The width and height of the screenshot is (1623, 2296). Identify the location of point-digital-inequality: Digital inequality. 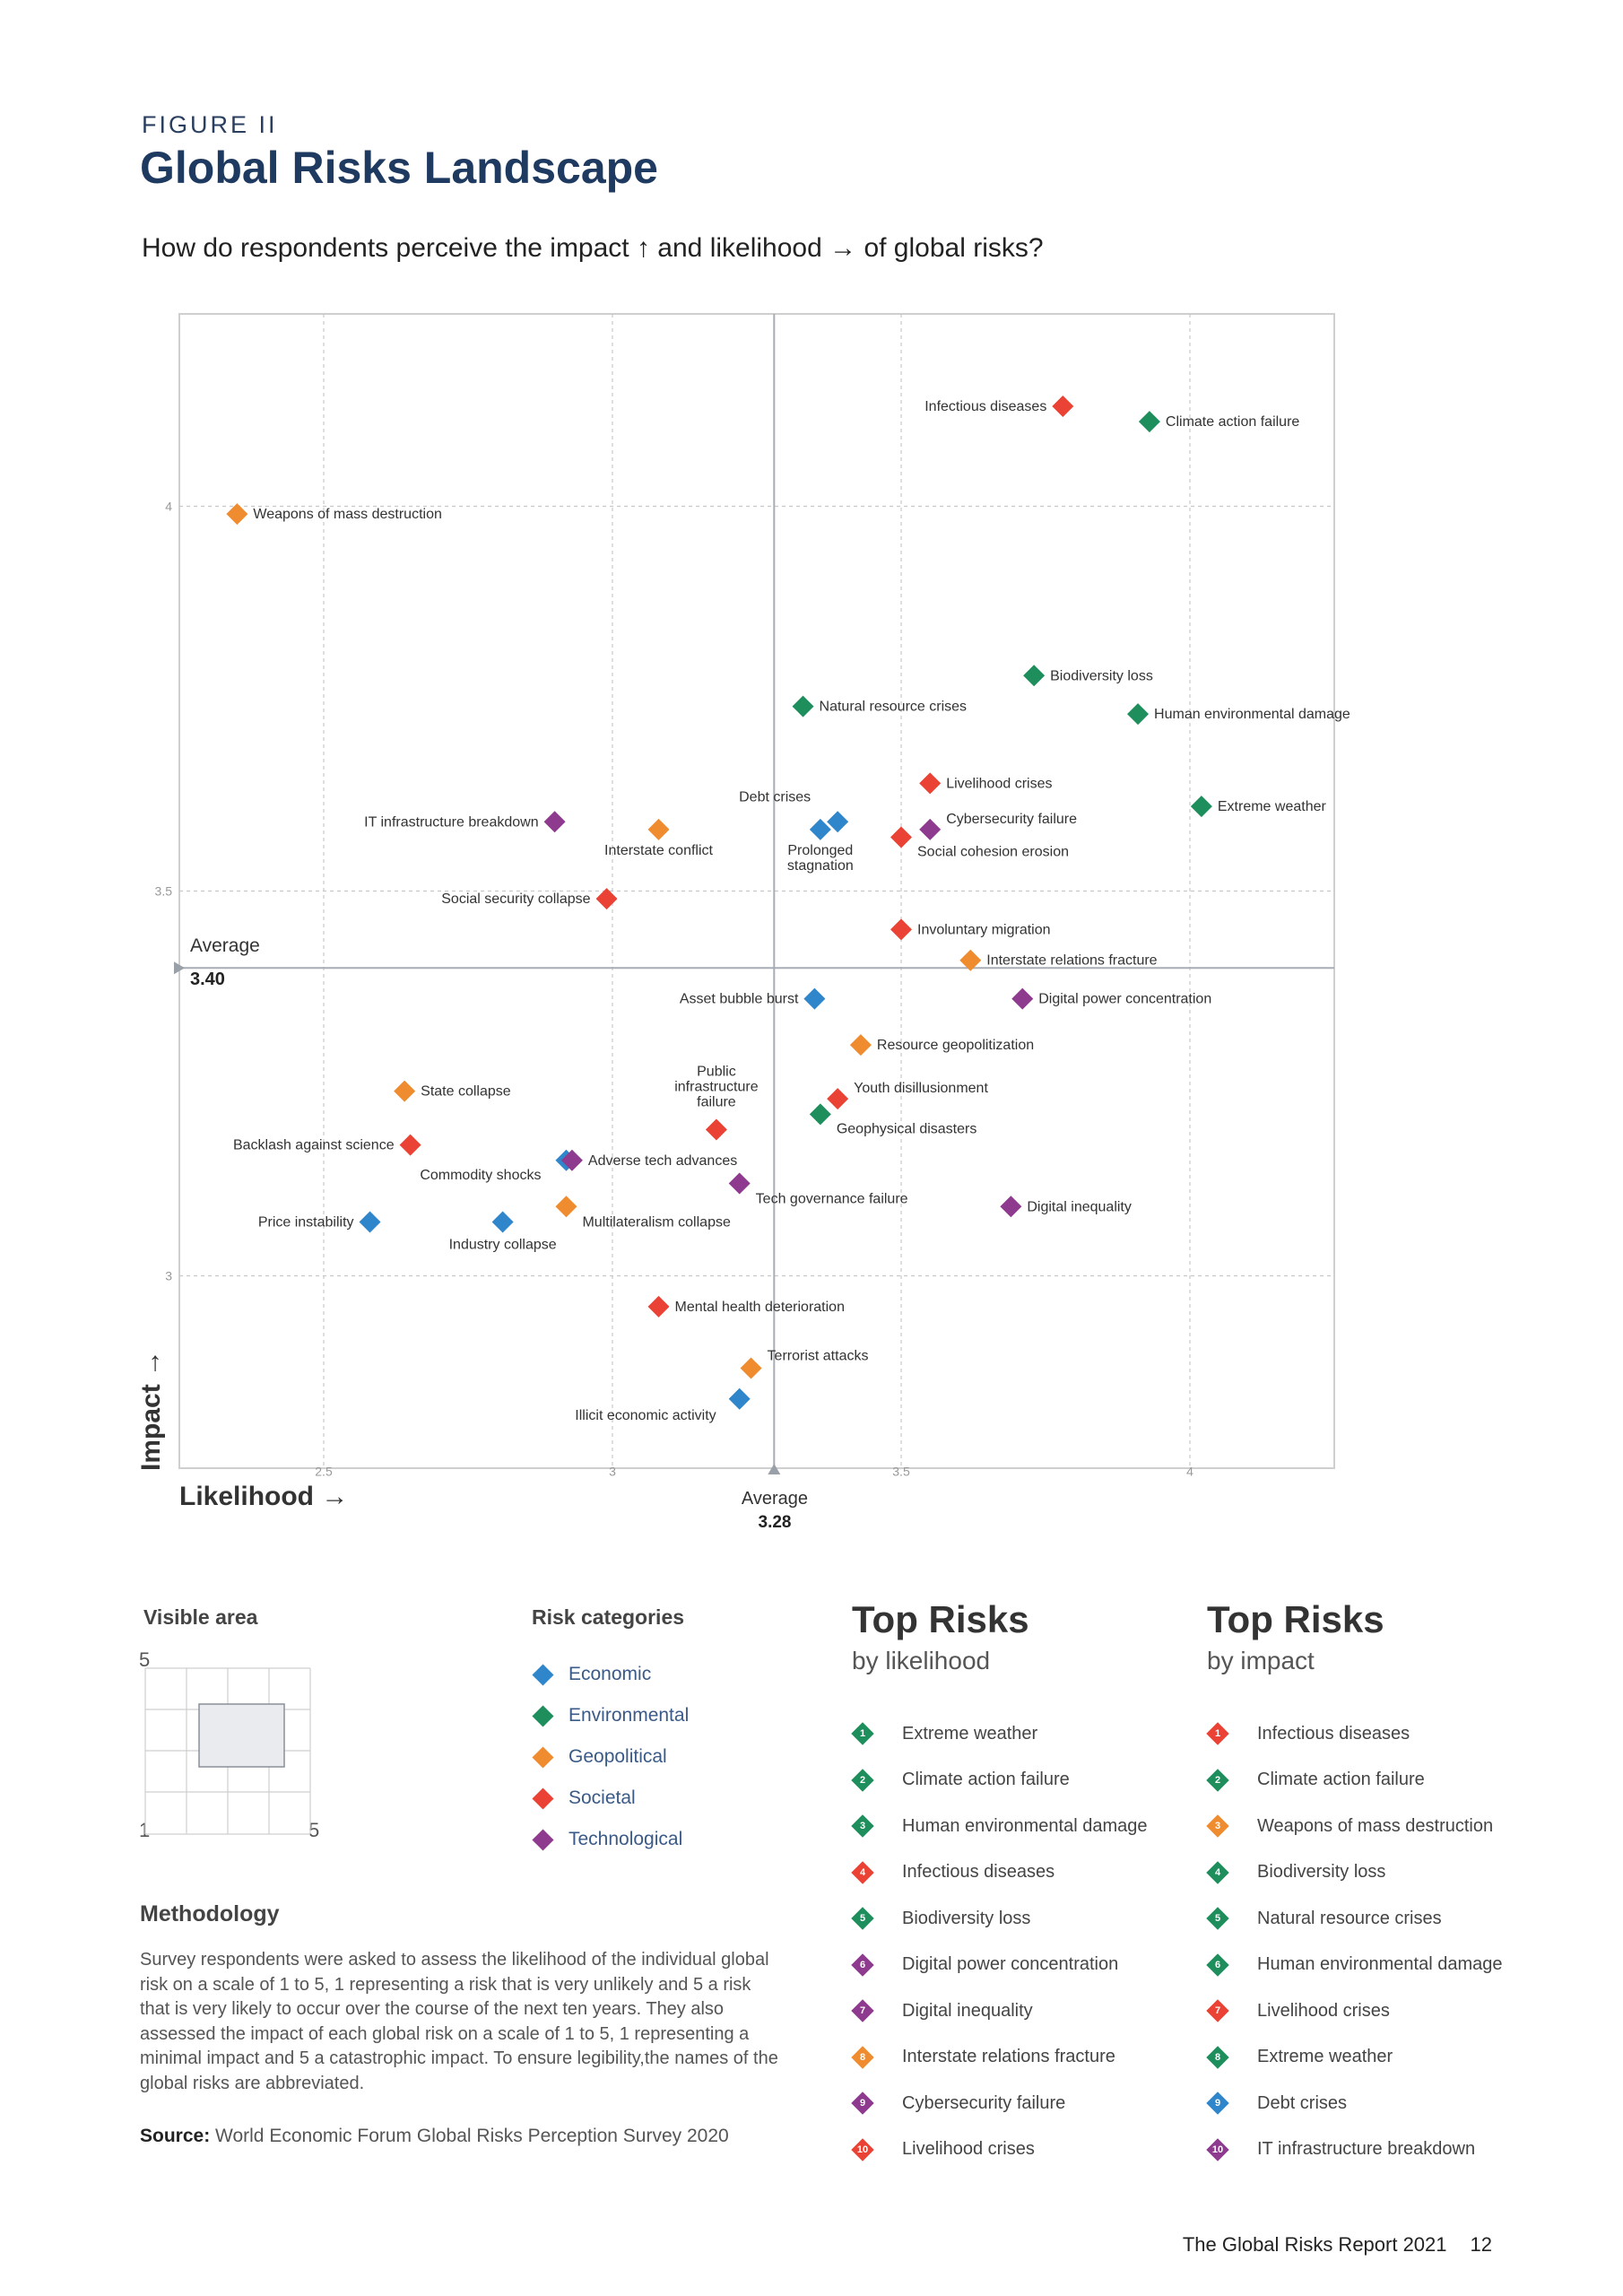
(1066, 1207).